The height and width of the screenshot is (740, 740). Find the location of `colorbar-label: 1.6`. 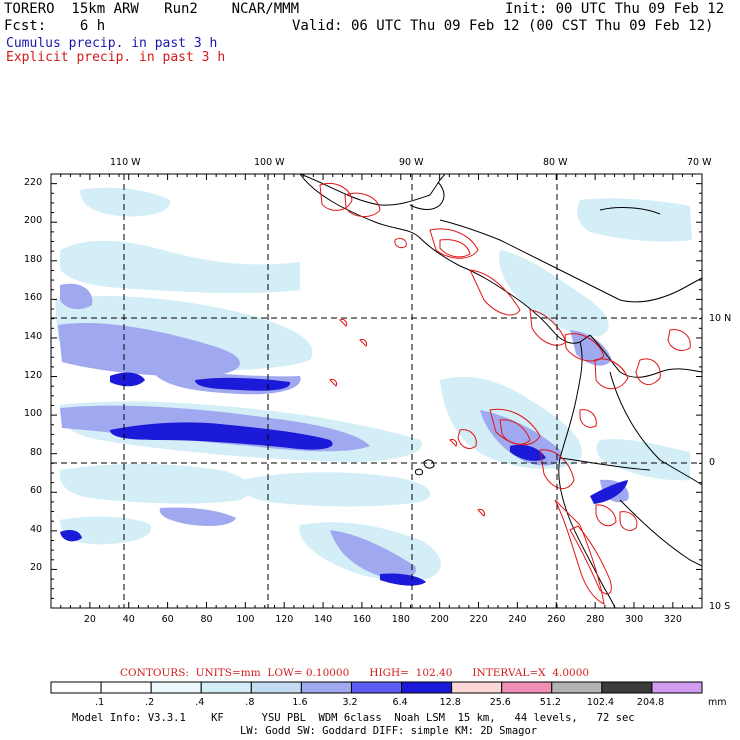

colorbar-label: 1.6 is located at coordinates (300, 702).